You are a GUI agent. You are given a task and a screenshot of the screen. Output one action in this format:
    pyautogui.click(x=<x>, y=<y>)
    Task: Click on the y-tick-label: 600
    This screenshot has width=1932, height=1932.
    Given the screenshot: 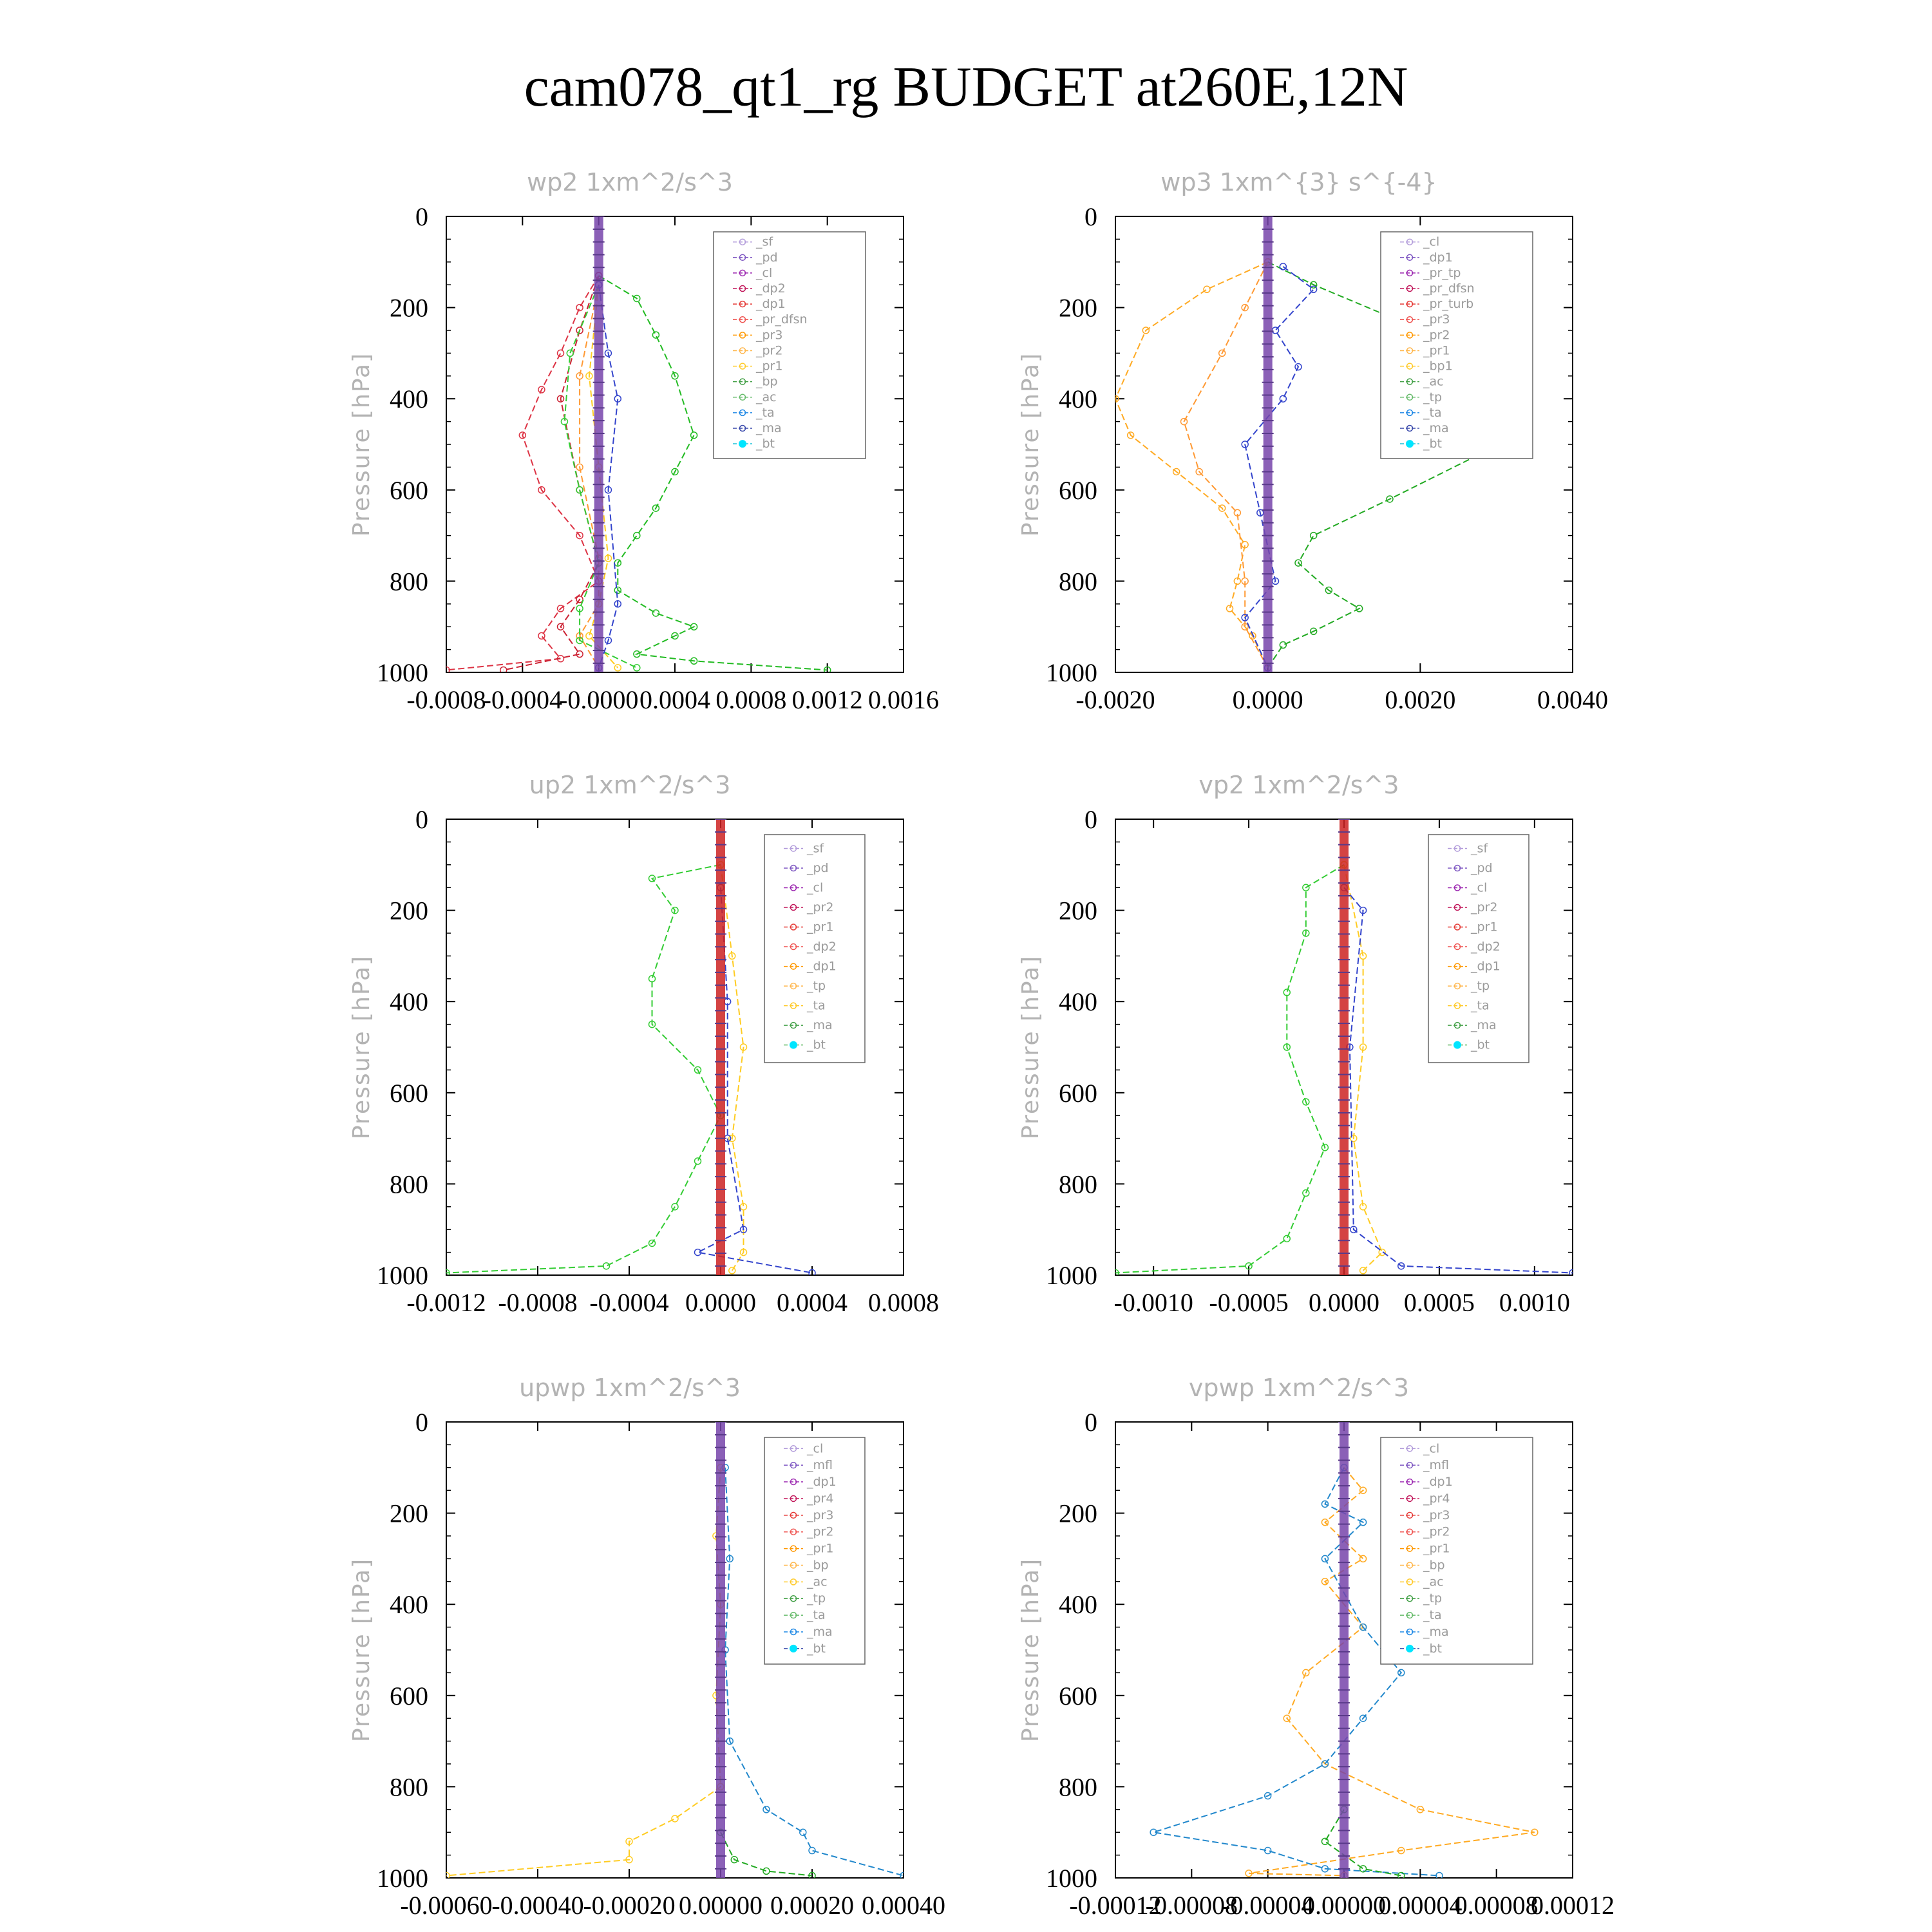 What is the action you would take?
    pyautogui.click(x=1078, y=1093)
    